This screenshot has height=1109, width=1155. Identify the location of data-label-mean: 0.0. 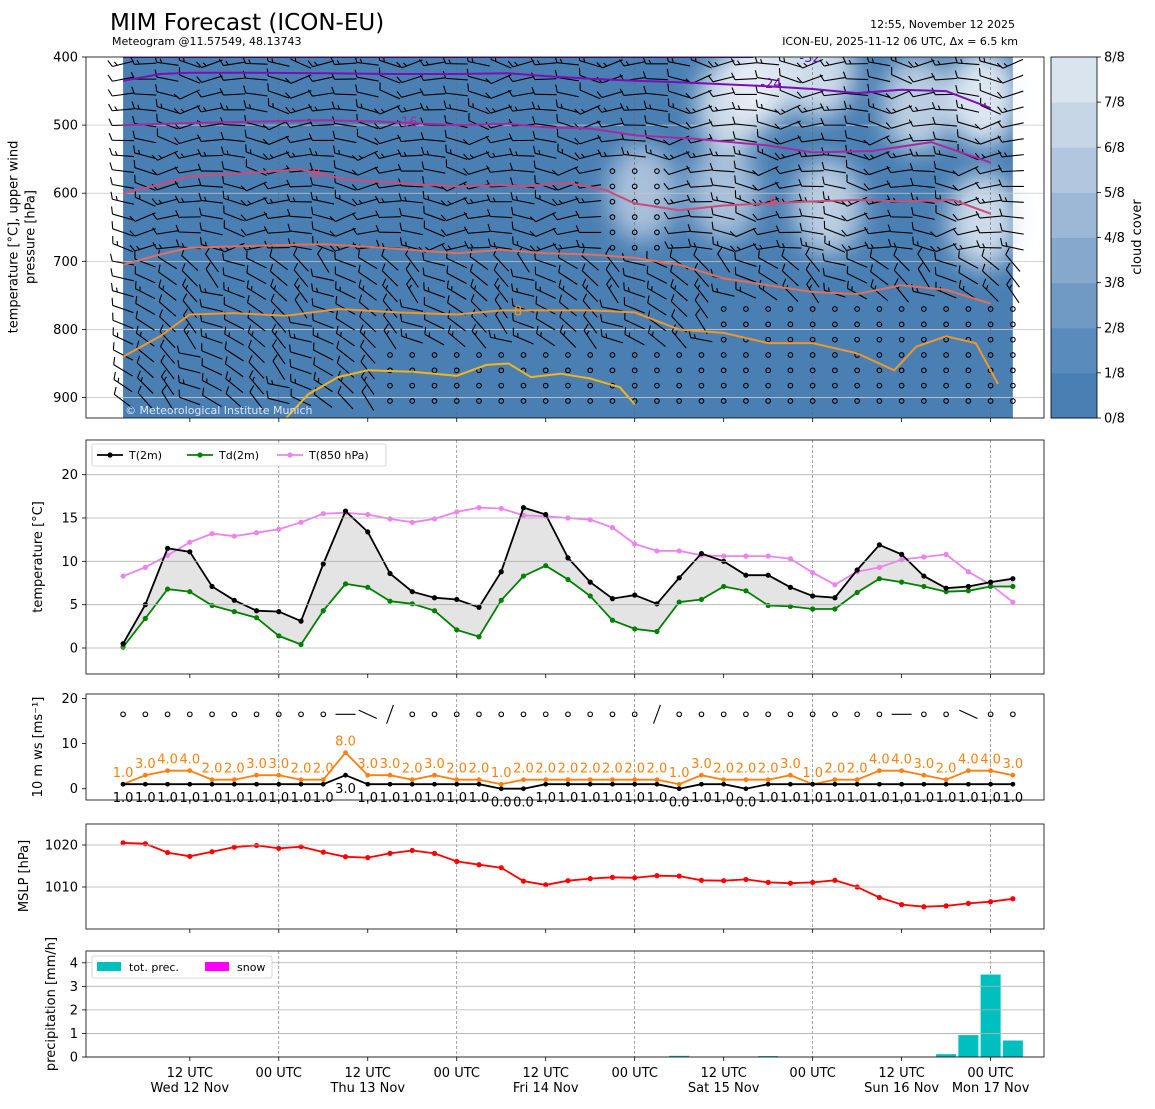
(679, 803).